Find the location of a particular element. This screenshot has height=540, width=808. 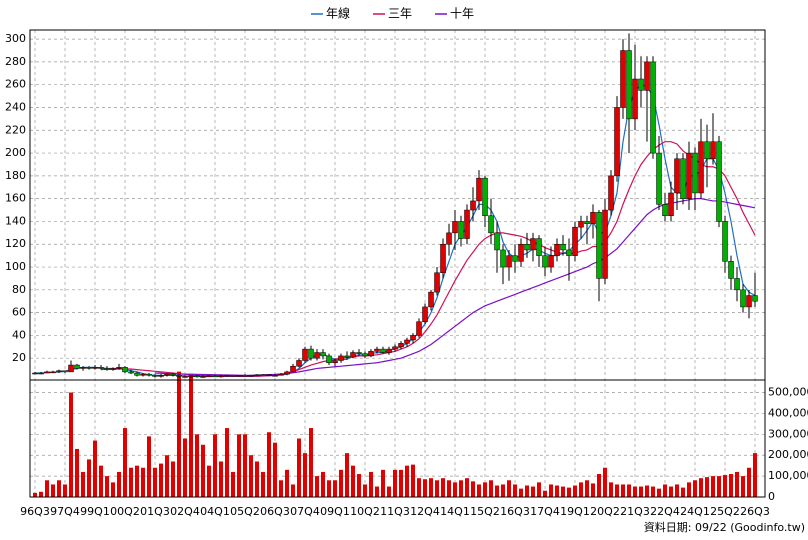

y2-tick-label: 300,000 is located at coordinates (788, 433).